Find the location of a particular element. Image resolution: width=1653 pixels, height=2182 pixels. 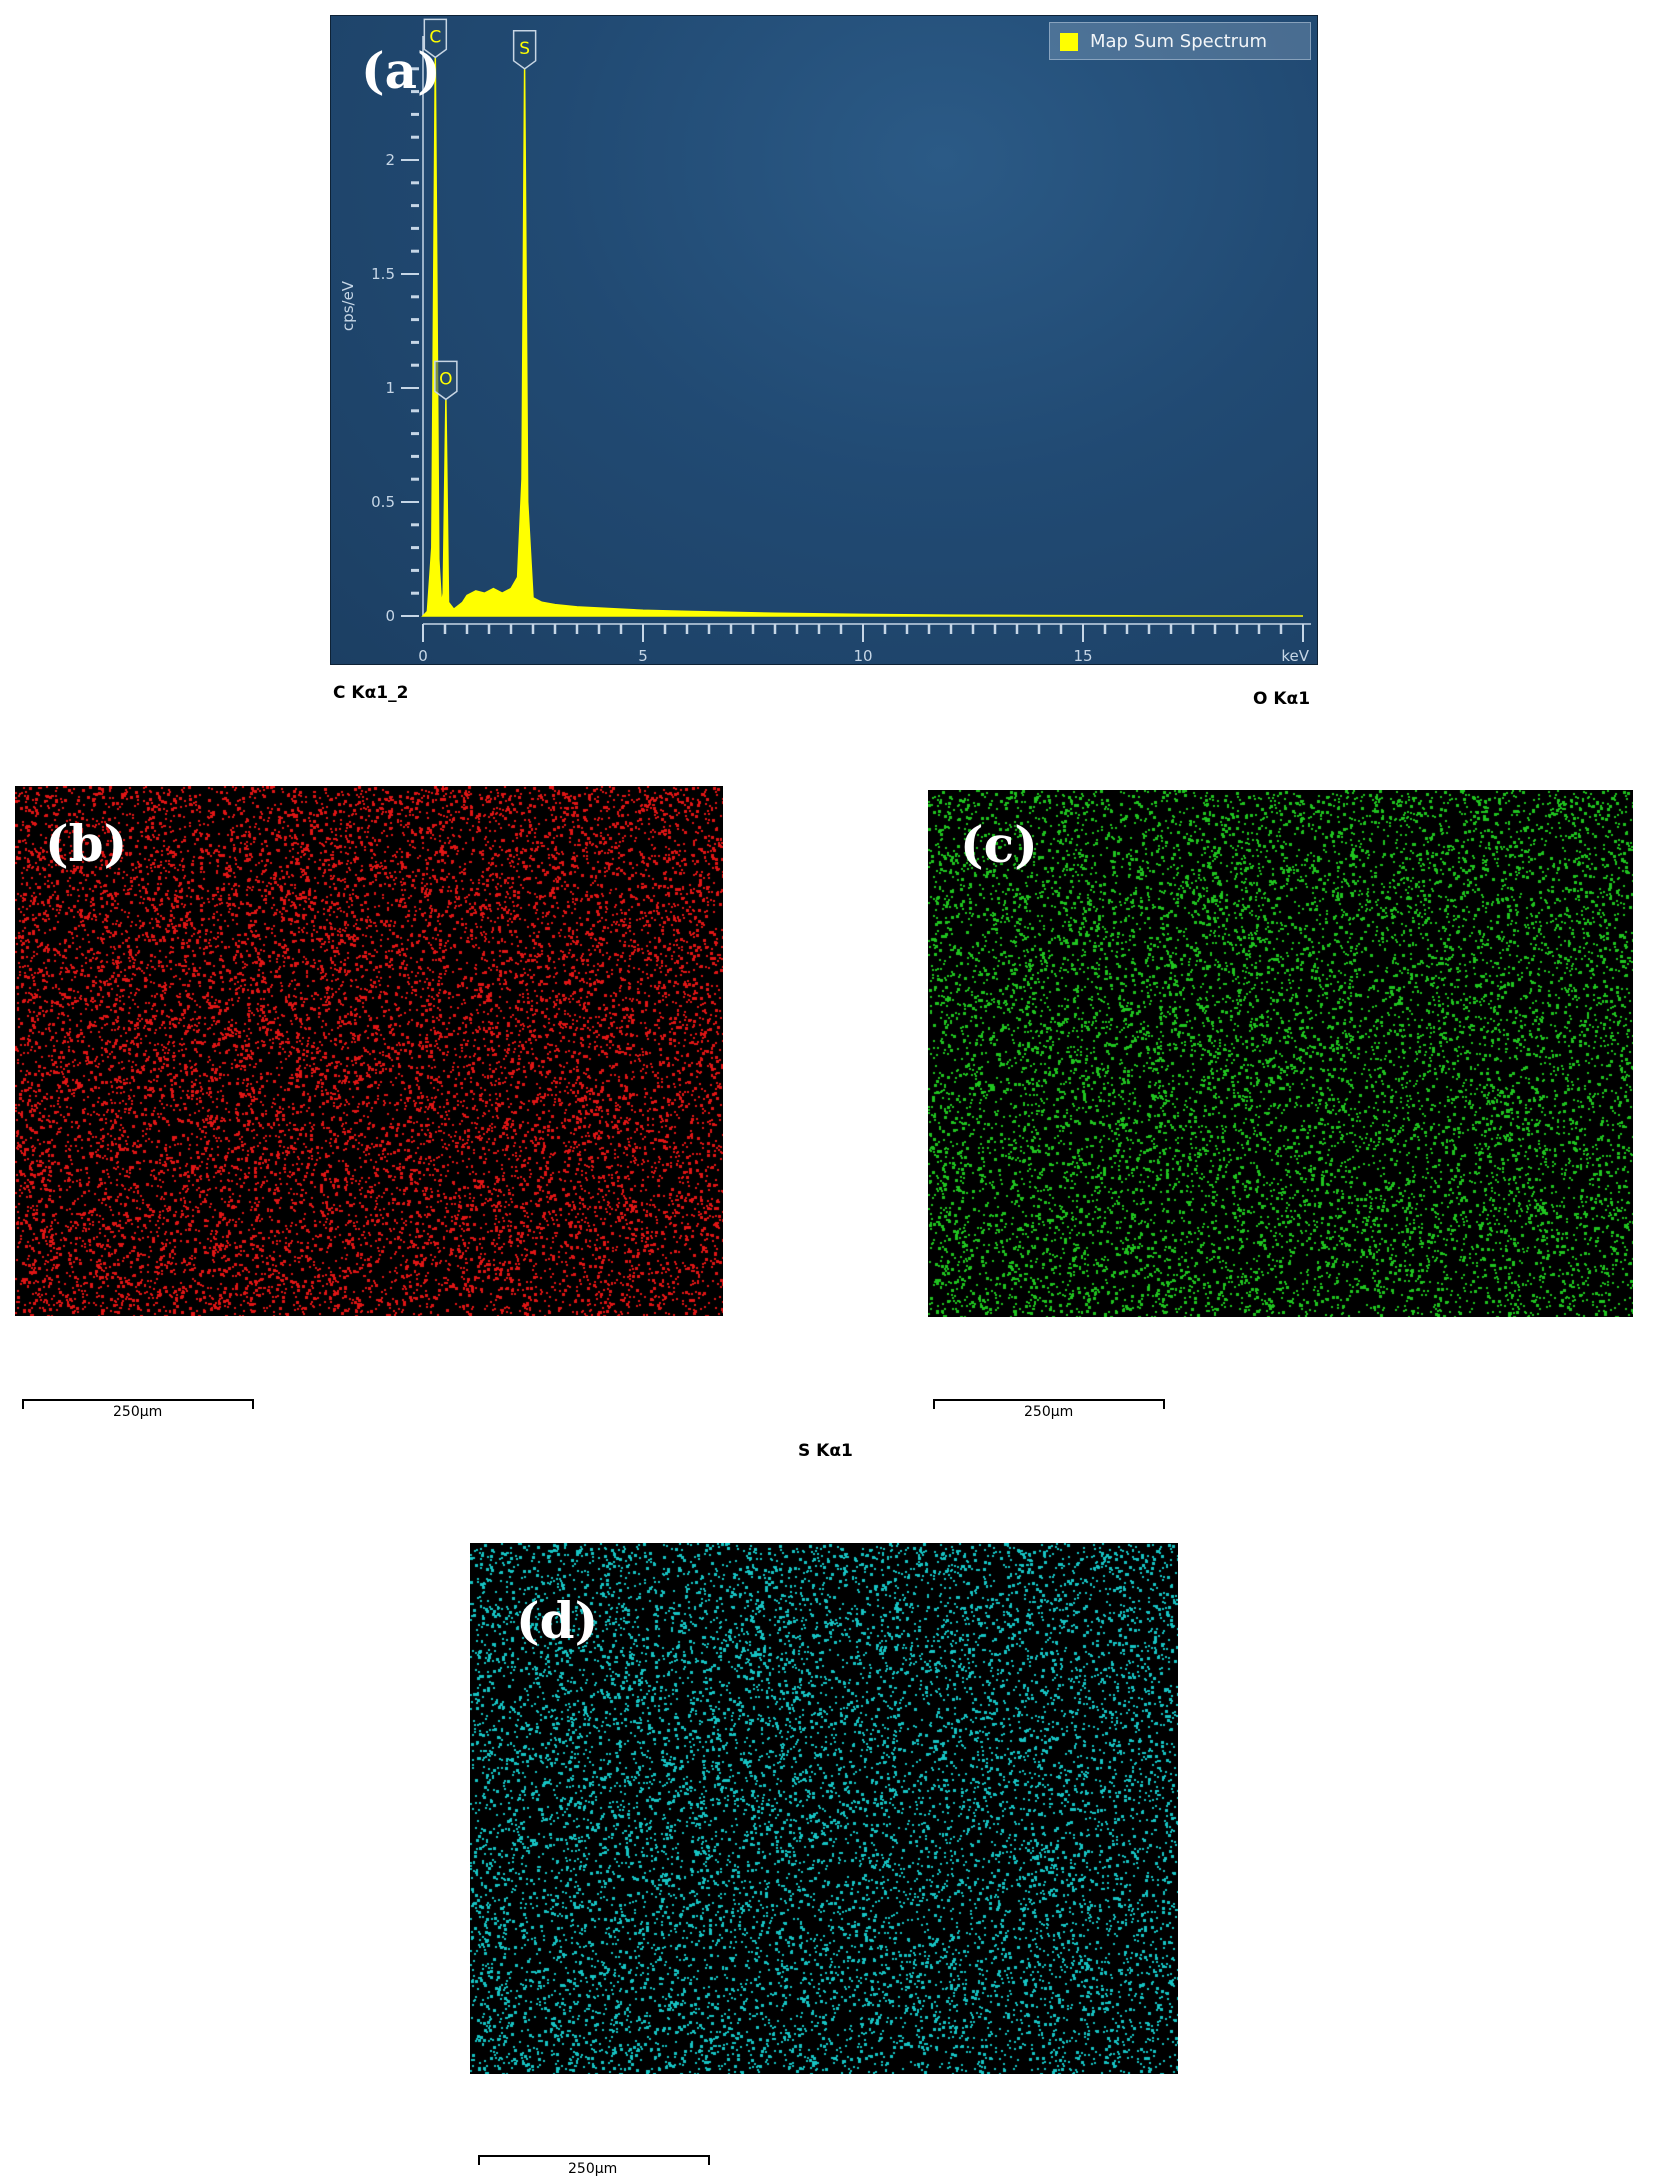

legend-swatch is located at coordinates (1069, 42).